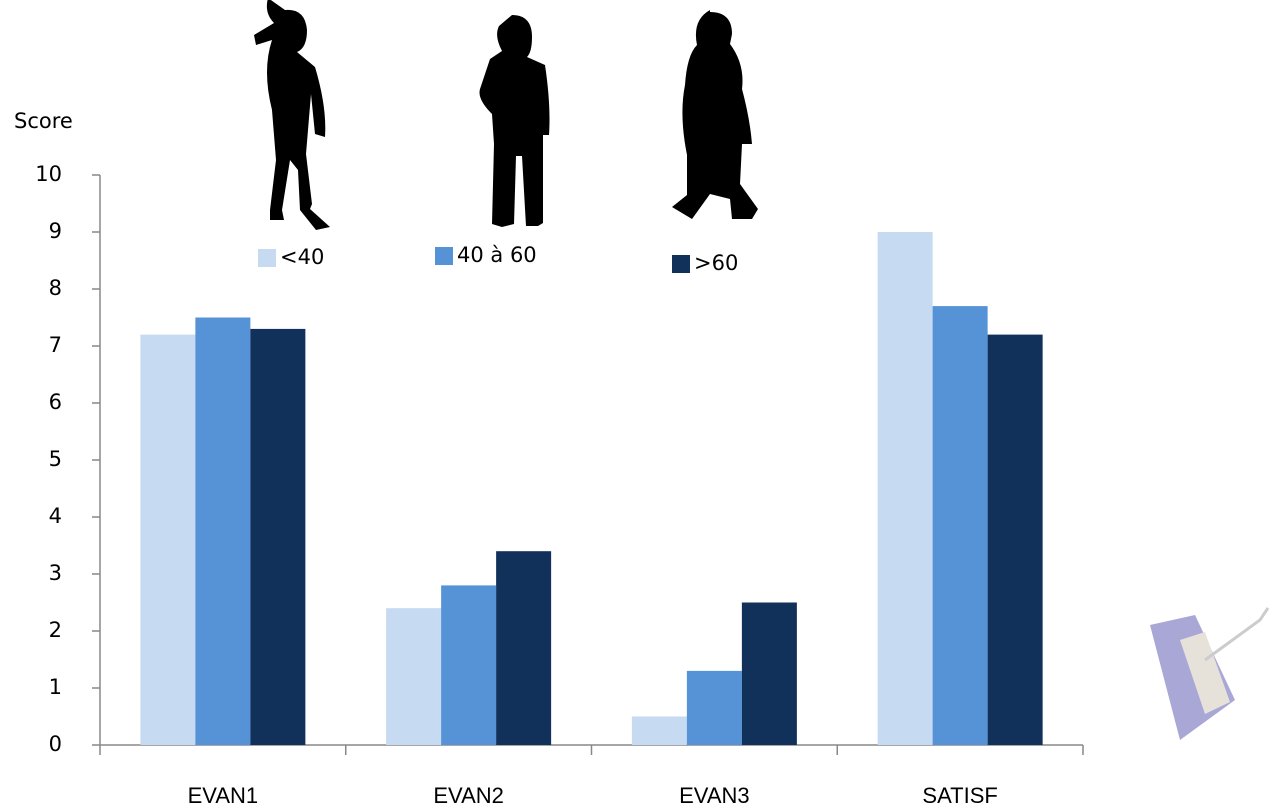 This screenshot has height=810, width=1270. I want to click on x-tick-label: EVAN3, so click(714, 795).